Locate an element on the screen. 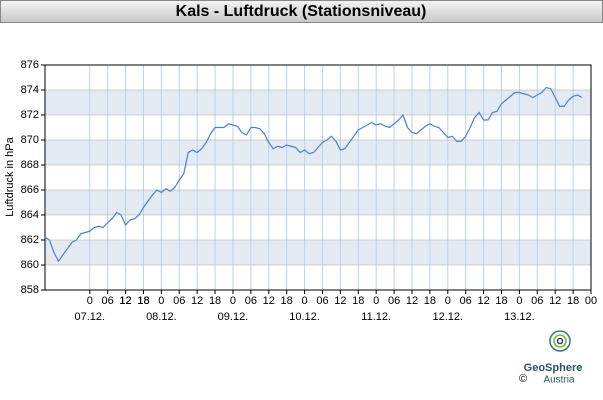 This screenshot has height=400, width=603. y-tick-label: 864 is located at coordinates (30, 215).